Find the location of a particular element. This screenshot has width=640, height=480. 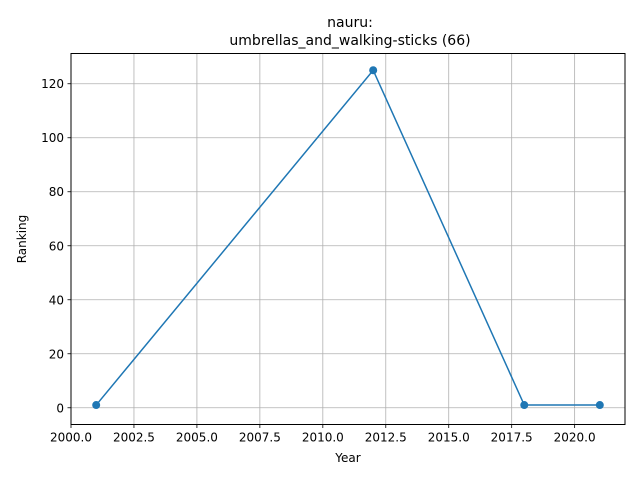

x-tick-label: 2020.0 is located at coordinates (575, 438).